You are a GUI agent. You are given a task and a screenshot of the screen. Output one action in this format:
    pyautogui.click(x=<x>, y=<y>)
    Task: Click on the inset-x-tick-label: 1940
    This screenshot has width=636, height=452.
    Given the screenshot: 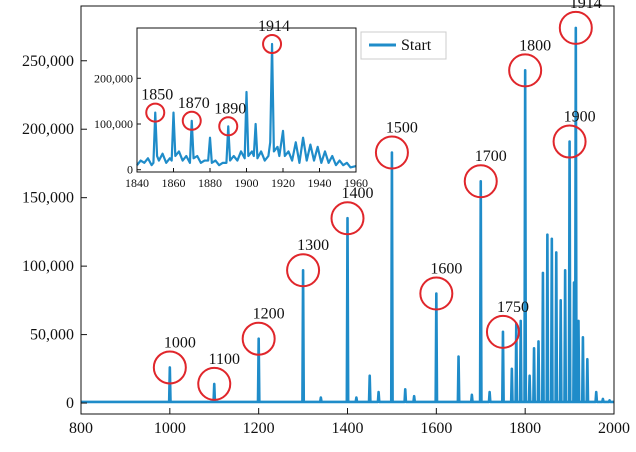 What is the action you would take?
    pyautogui.click(x=320, y=183)
    